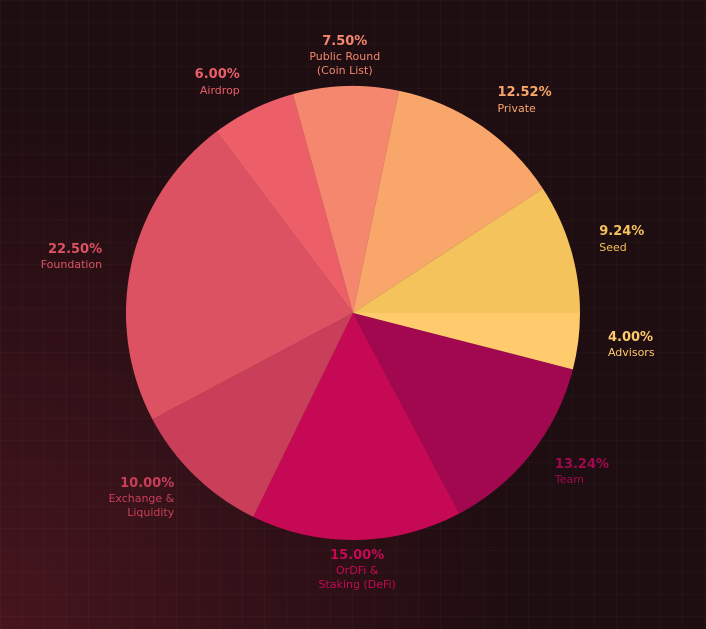 This screenshot has width=706, height=629. I want to click on slice-value-label: 13.24%, so click(582, 465).